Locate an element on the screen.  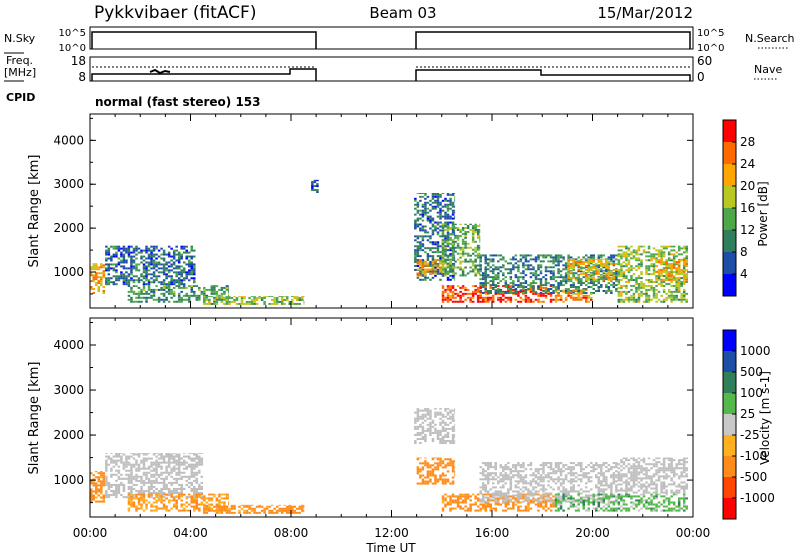
power-y-axis-label: Slant Range [km] is located at coordinates (34, 211).